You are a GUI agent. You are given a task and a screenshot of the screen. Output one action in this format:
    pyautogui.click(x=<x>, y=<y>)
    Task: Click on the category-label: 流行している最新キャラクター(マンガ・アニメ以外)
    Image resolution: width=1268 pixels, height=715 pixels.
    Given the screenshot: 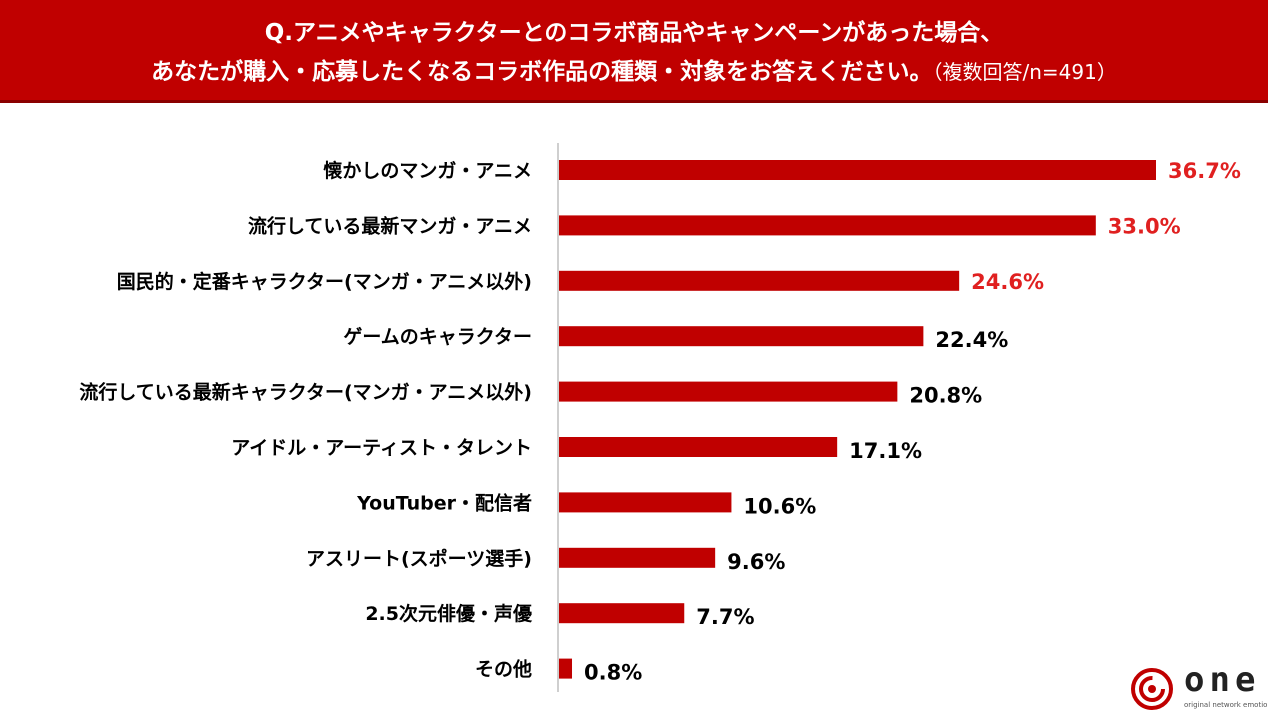 What is the action you would take?
    pyautogui.click(x=305, y=392)
    